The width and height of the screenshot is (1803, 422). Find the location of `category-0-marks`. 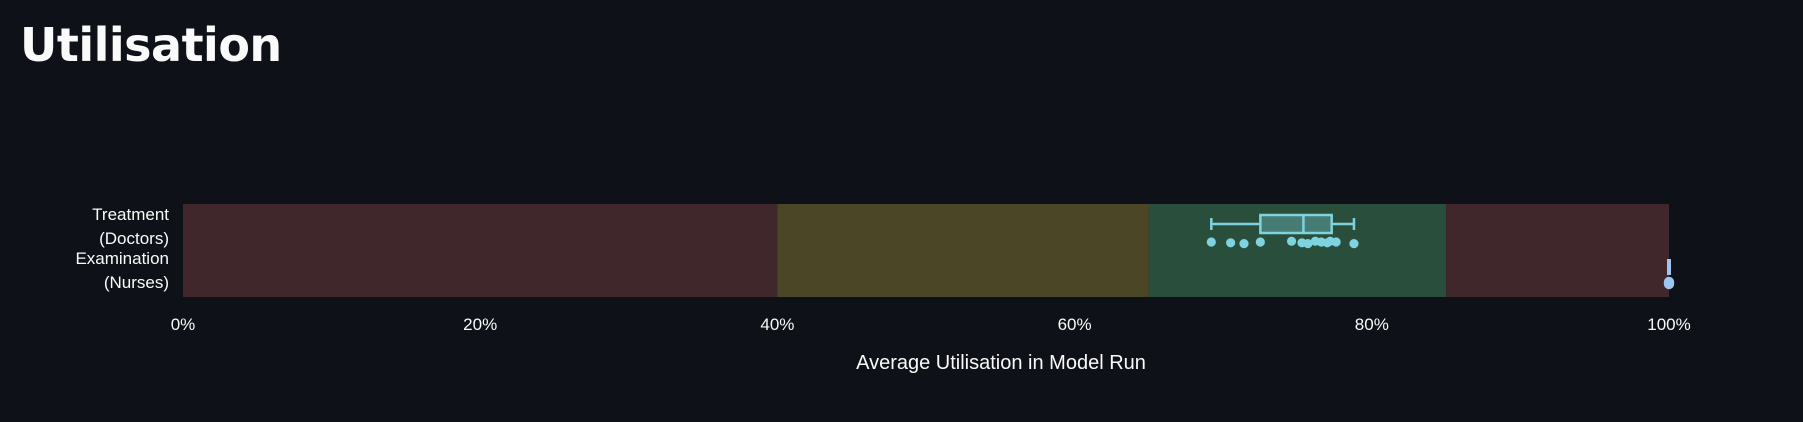

category-0-marks is located at coordinates (1282, 231).